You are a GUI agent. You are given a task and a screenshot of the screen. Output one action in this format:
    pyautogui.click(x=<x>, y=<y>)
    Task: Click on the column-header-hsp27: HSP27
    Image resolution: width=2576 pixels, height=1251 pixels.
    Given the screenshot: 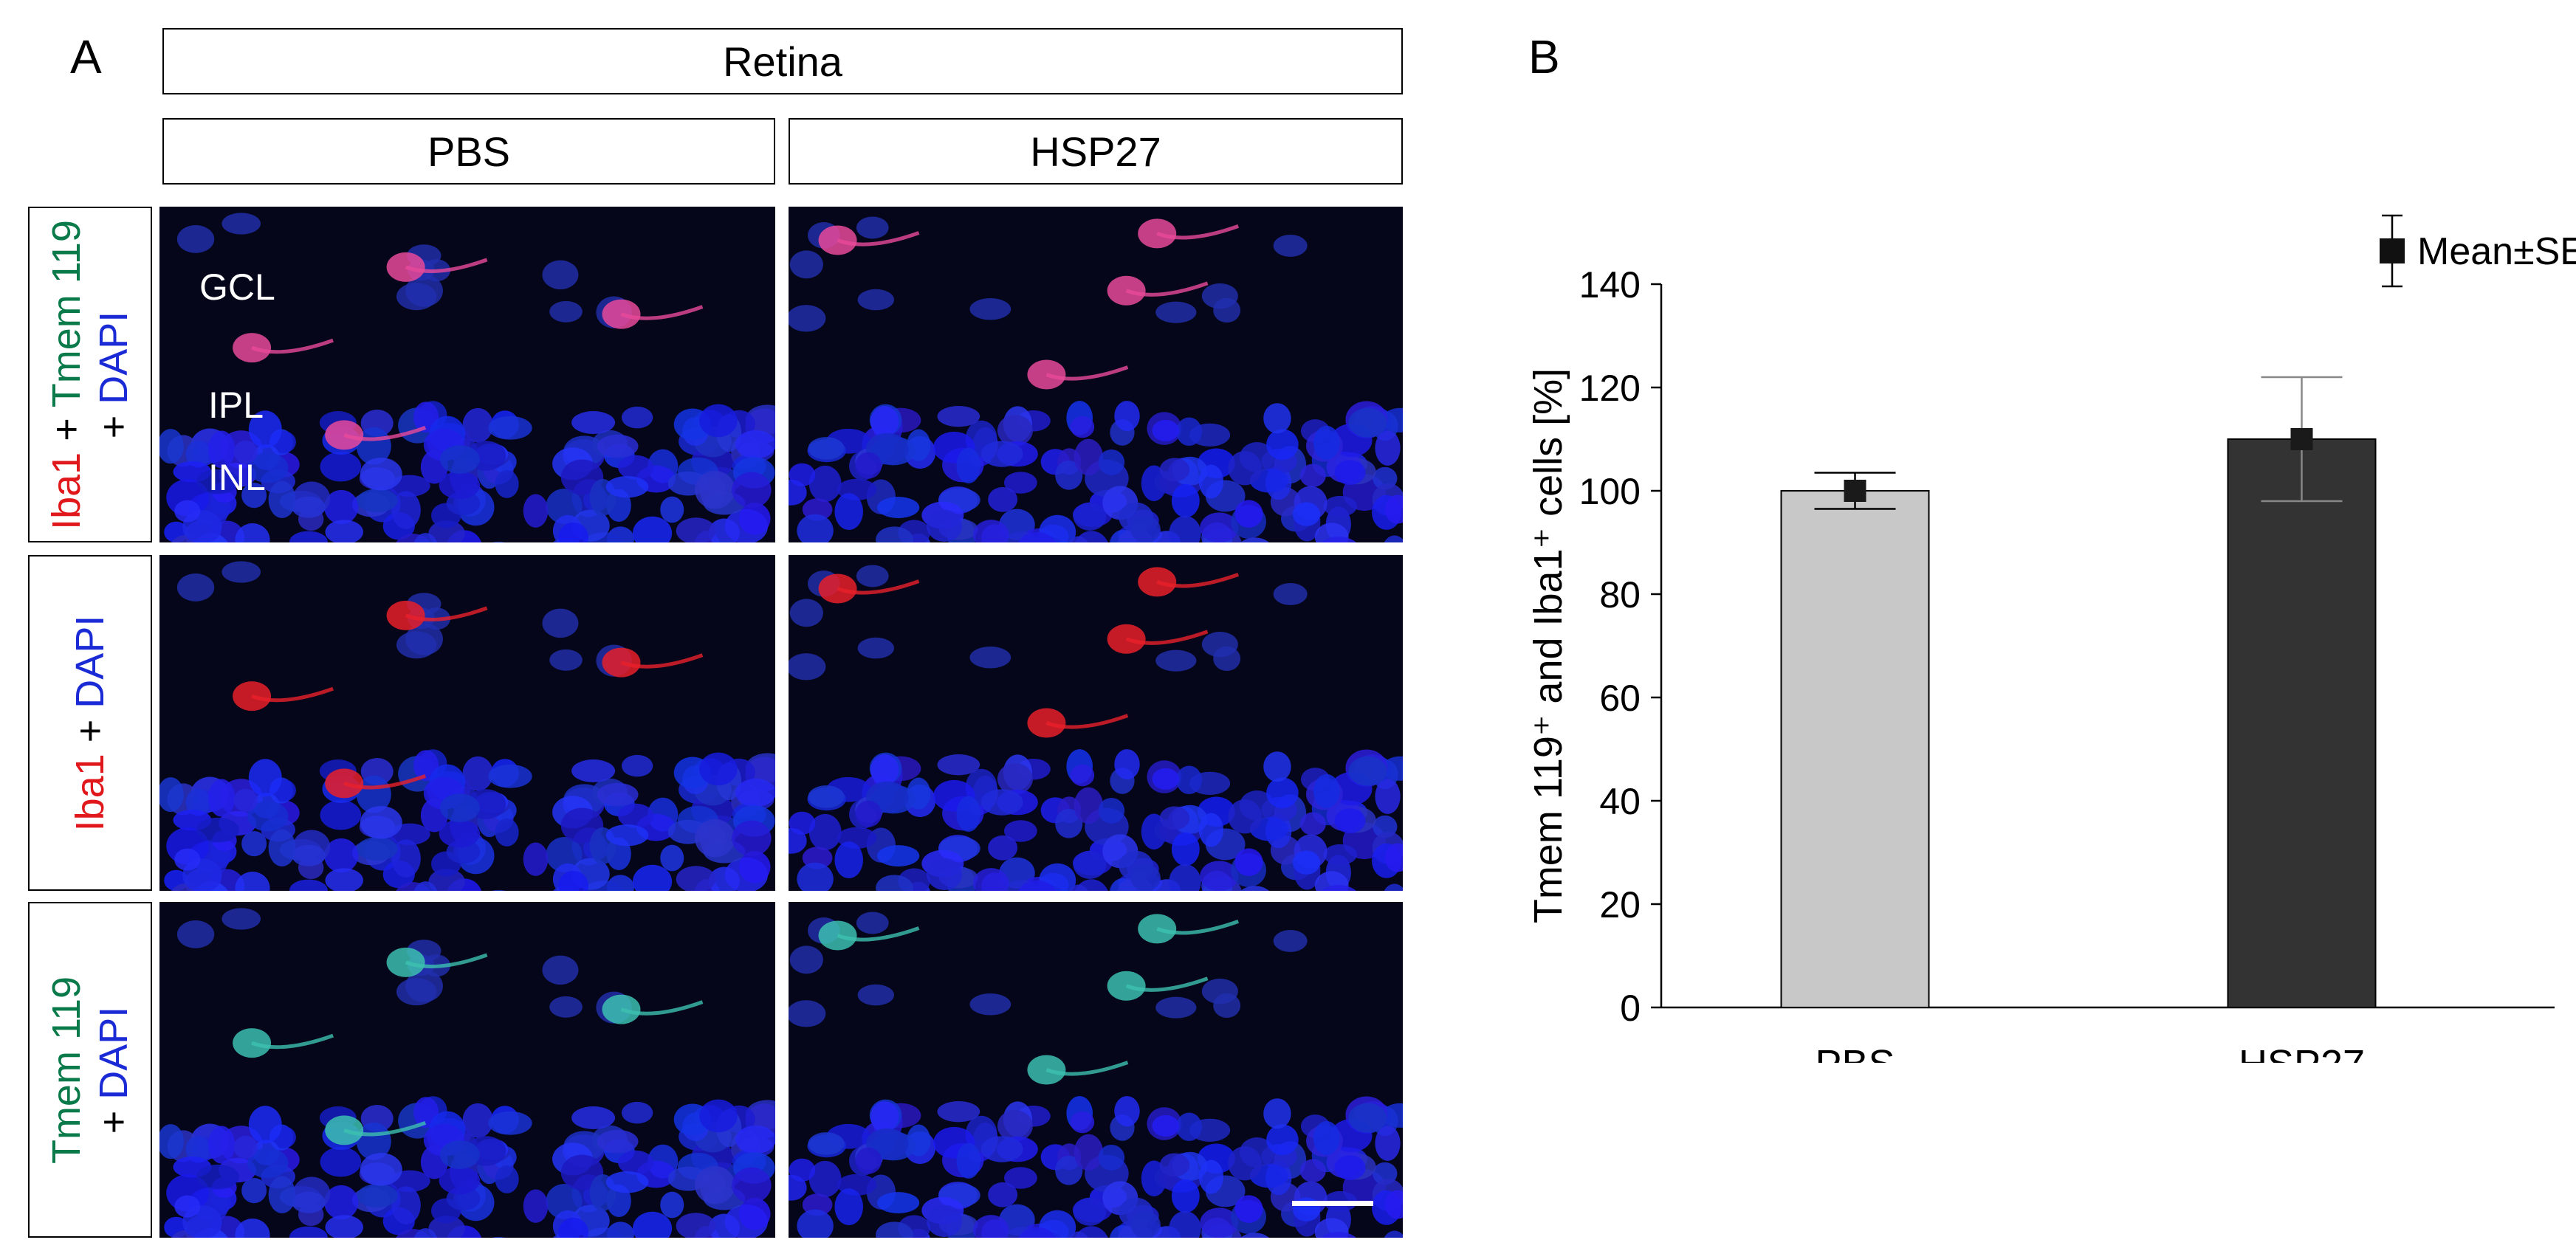 What is the action you would take?
    pyautogui.click(x=1096, y=151)
    